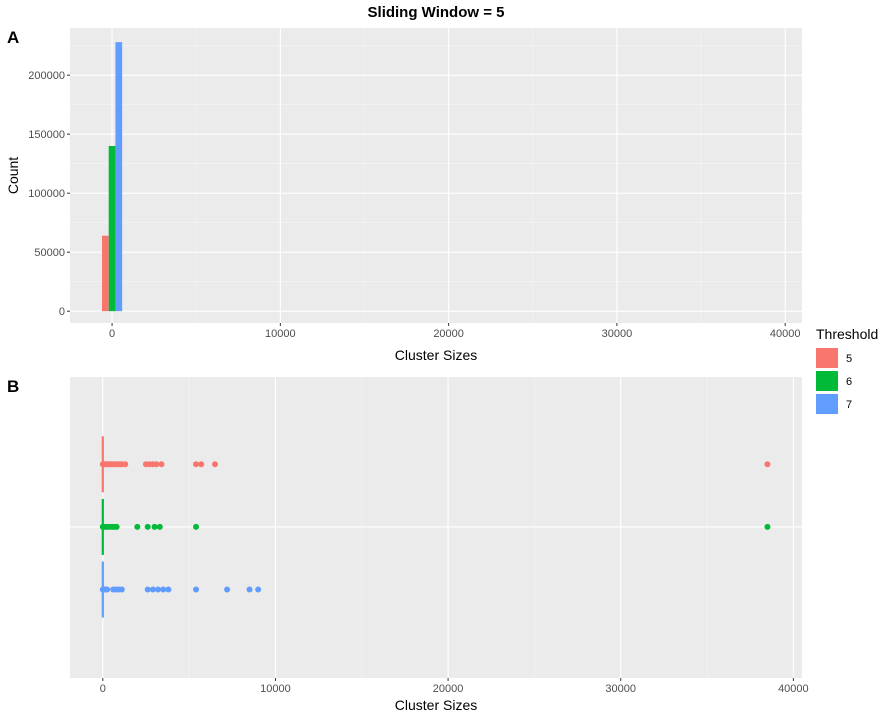 The height and width of the screenshot is (726, 888). What do you see at coordinates (275, 689) in the screenshot?
I see `x-tick-label-b: 10000` at bounding box center [275, 689].